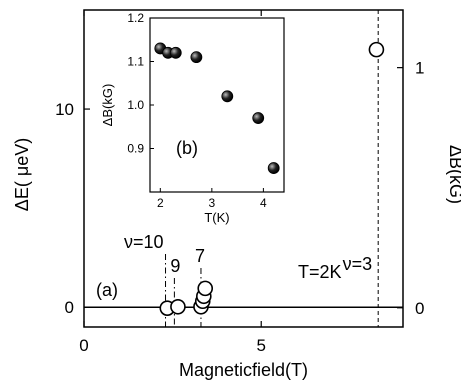  I want to click on y-left-tick-label: 10, so click(64, 109).